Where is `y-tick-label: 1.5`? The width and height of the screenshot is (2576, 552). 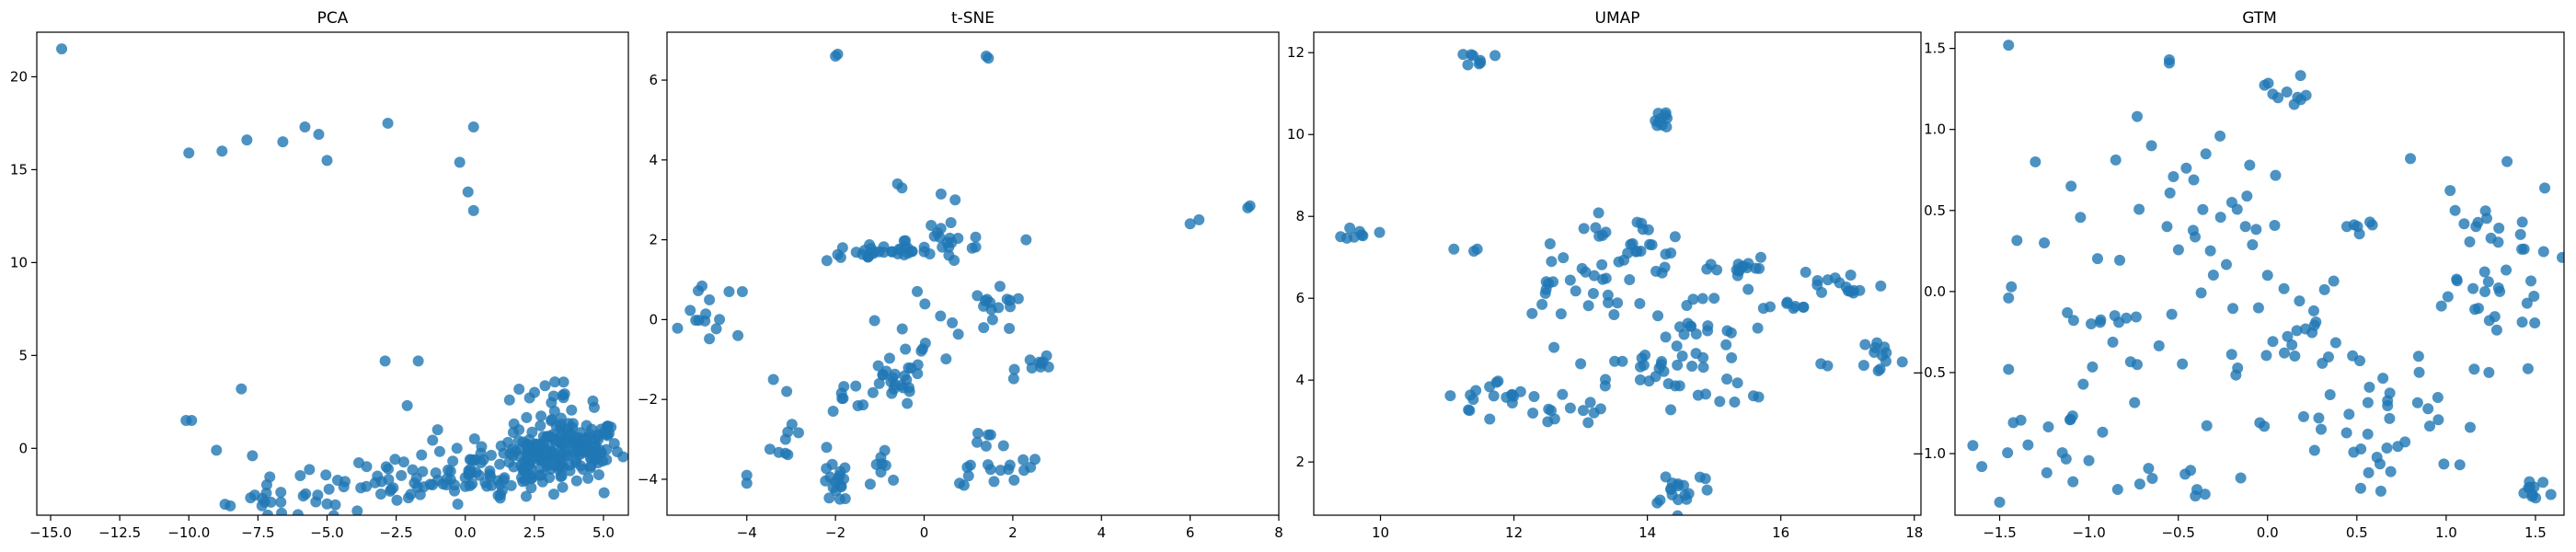
y-tick-label: 1.5 is located at coordinates (1935, 48).